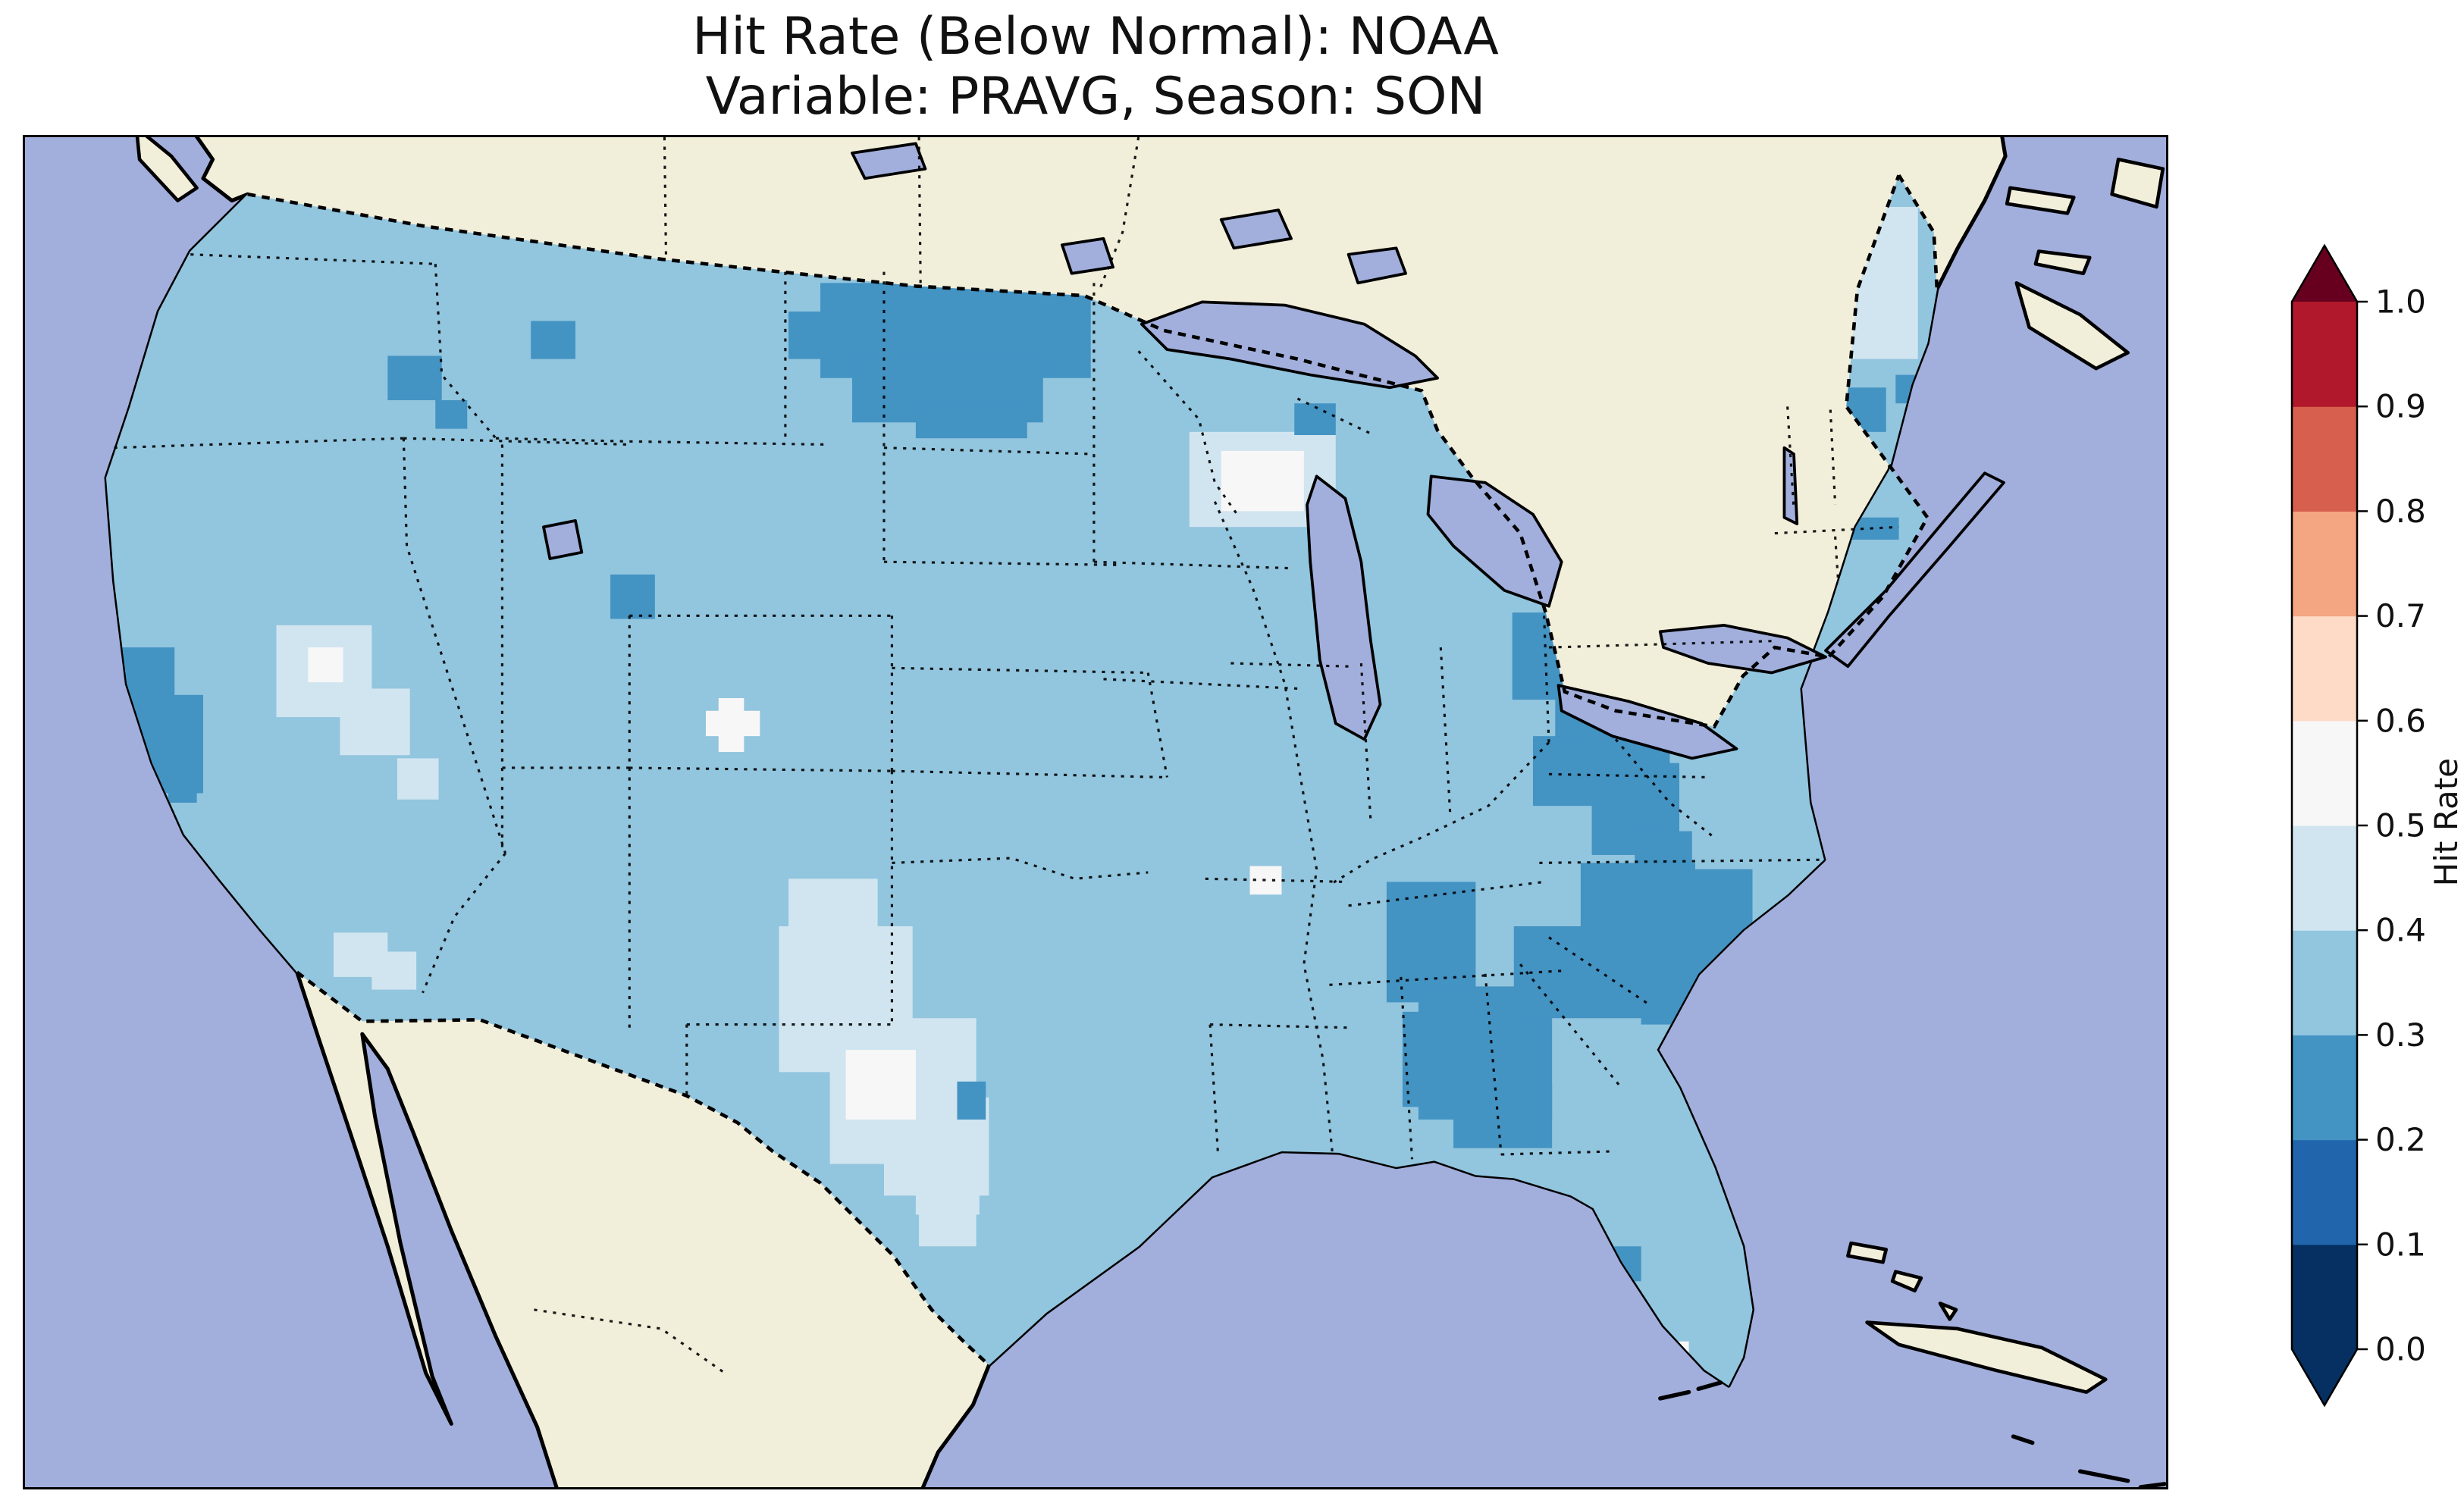  I want to click on title-line-2: Variable: PRAVG, Season: SON, so click(1096, 96).